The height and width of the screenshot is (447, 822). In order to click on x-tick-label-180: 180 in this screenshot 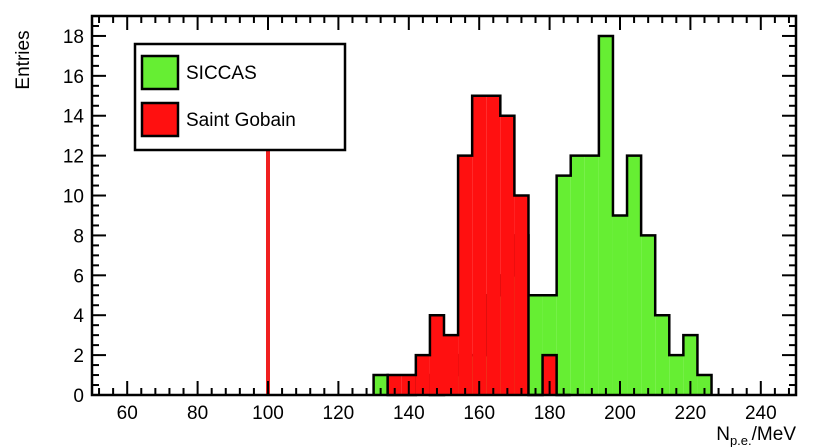, I will do `click(550, 413)`.